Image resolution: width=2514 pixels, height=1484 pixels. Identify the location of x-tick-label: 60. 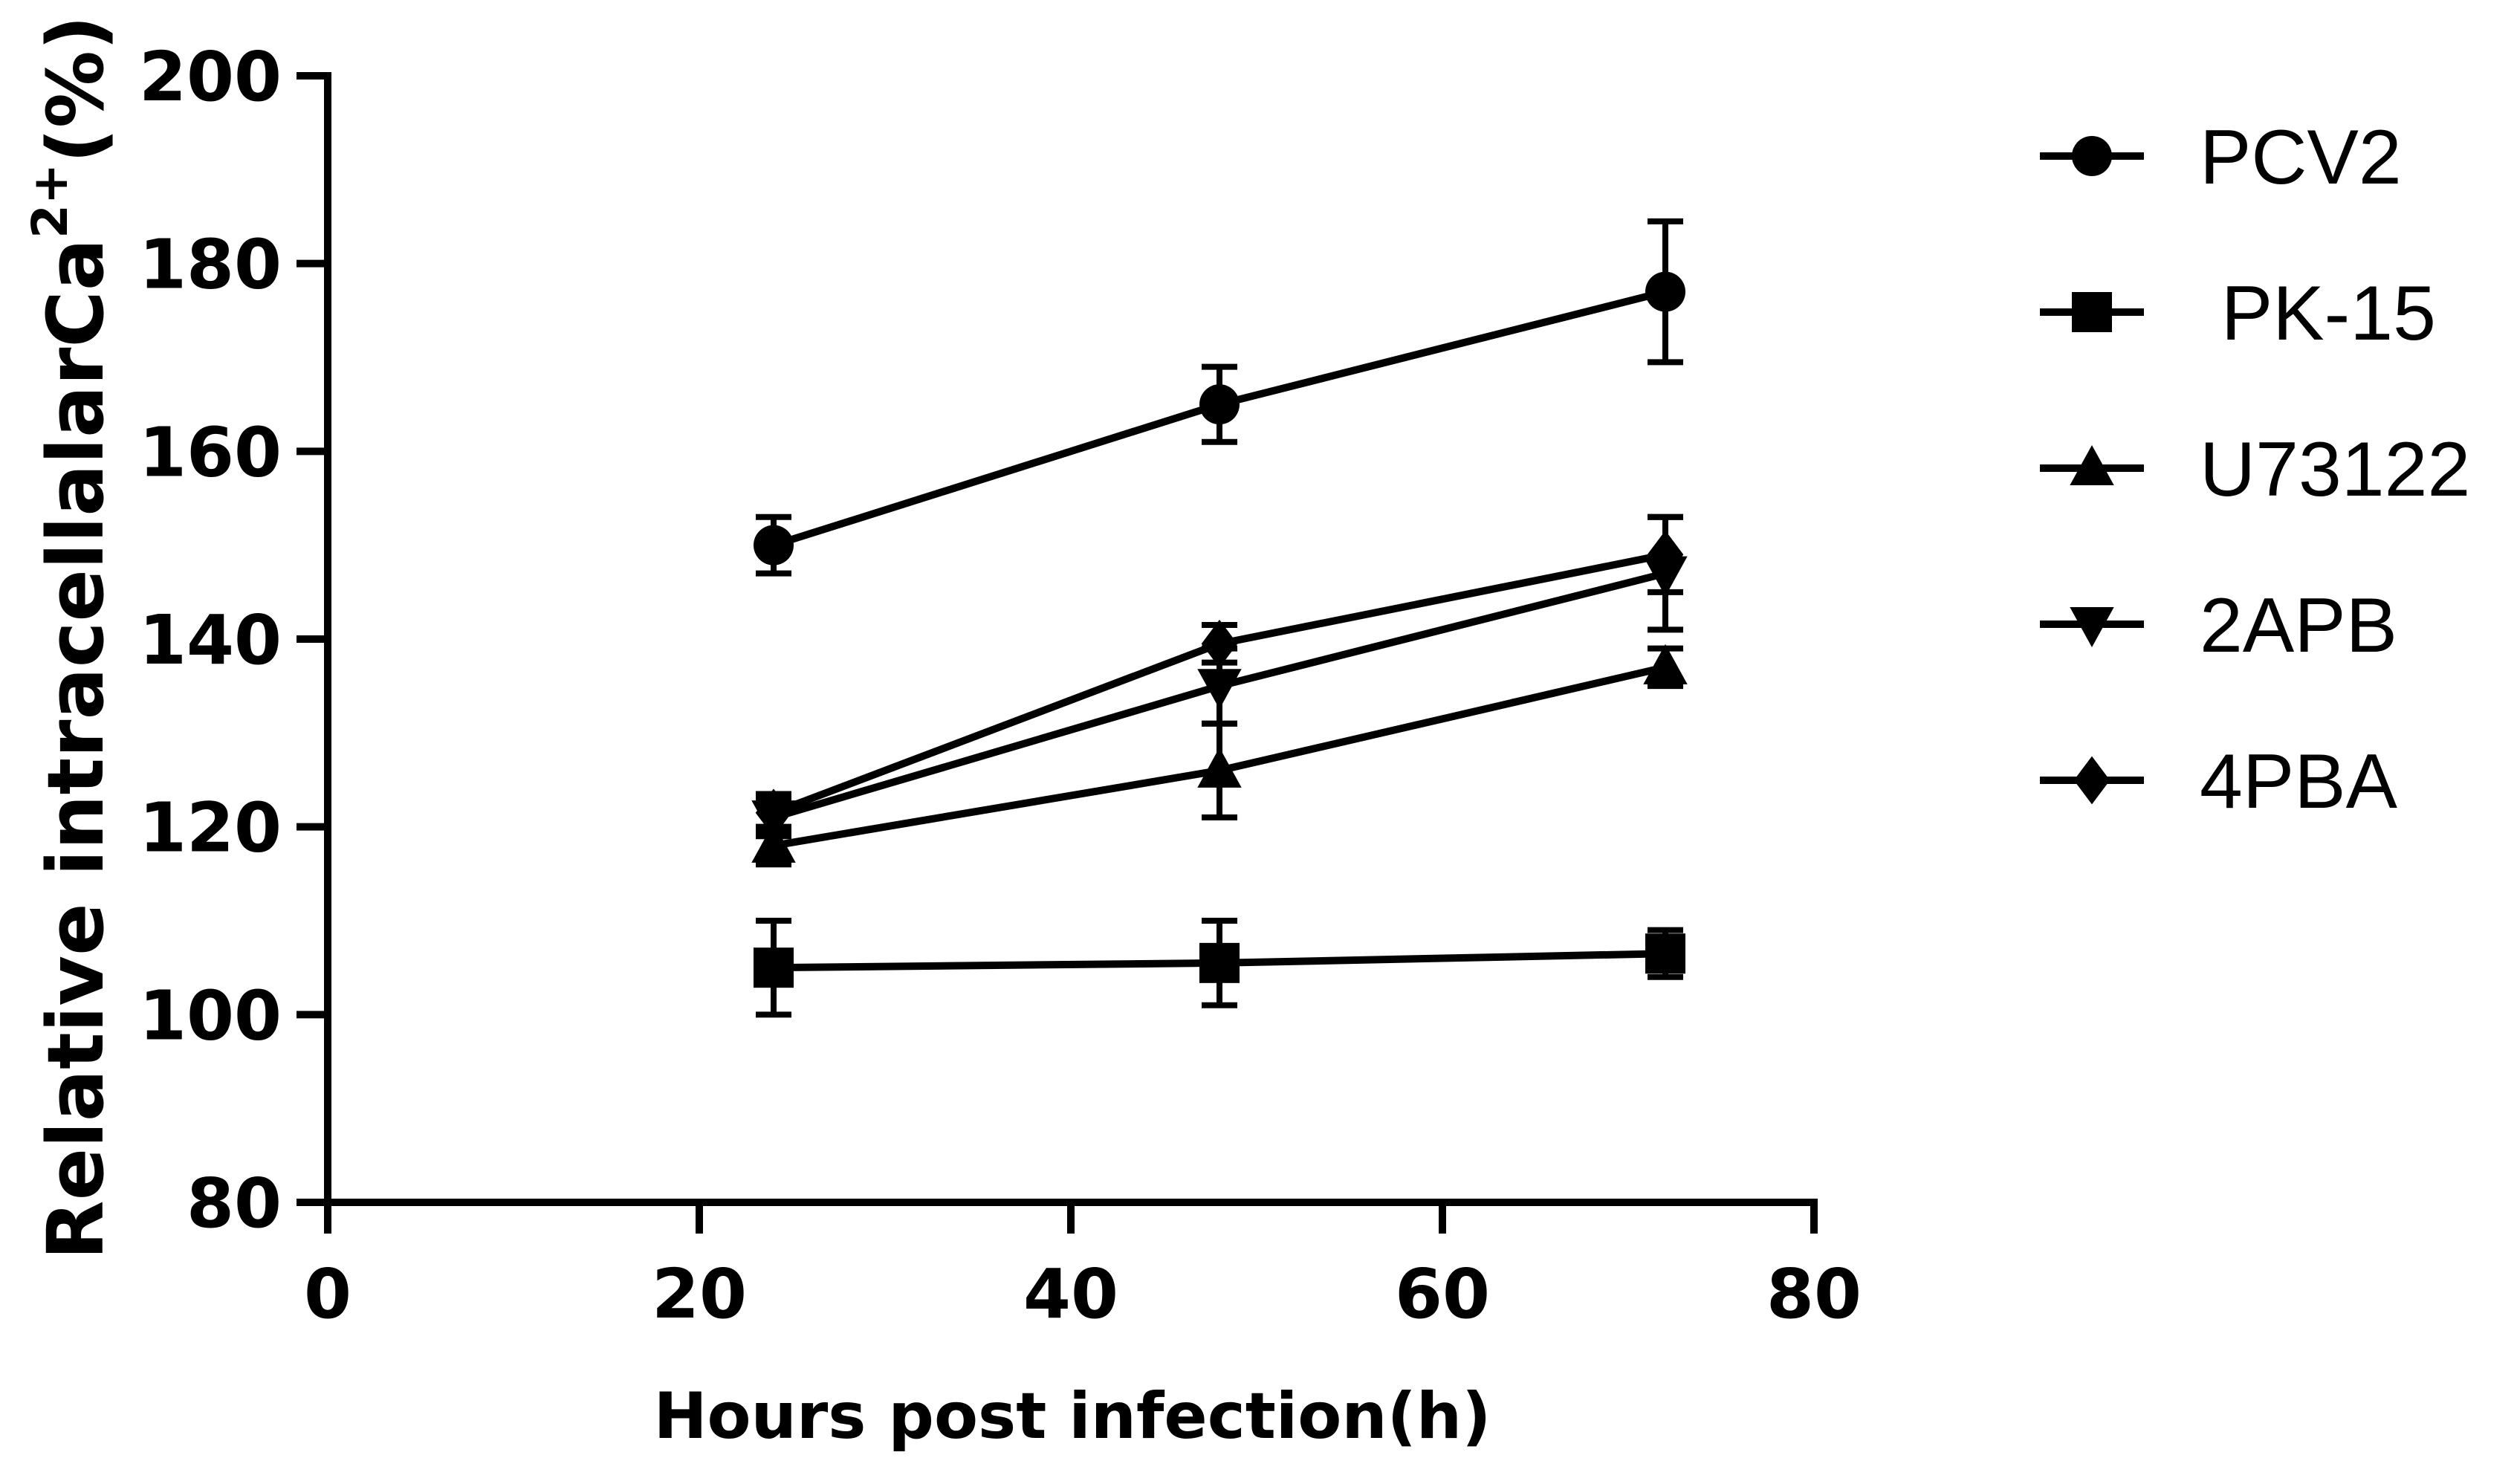
(1442, 1294).